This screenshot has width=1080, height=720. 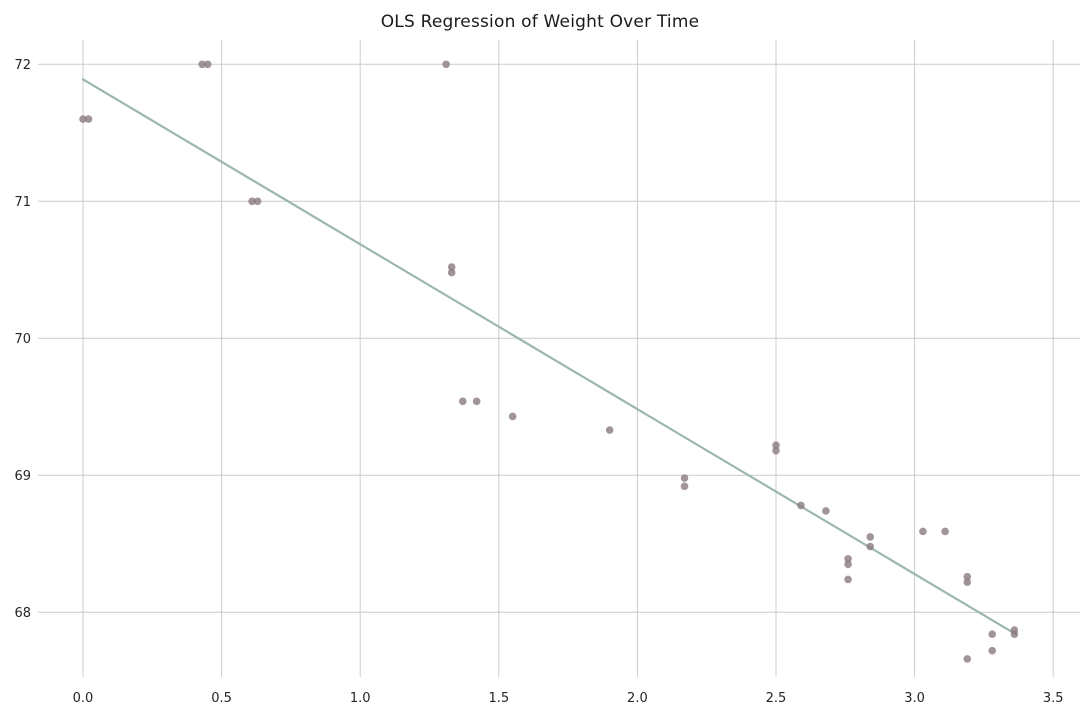 What do you see at coordinates (776, 698) in the screenshot?
I see `x-tick-label-2.5: 2.5` at bounding box center [776, 698].